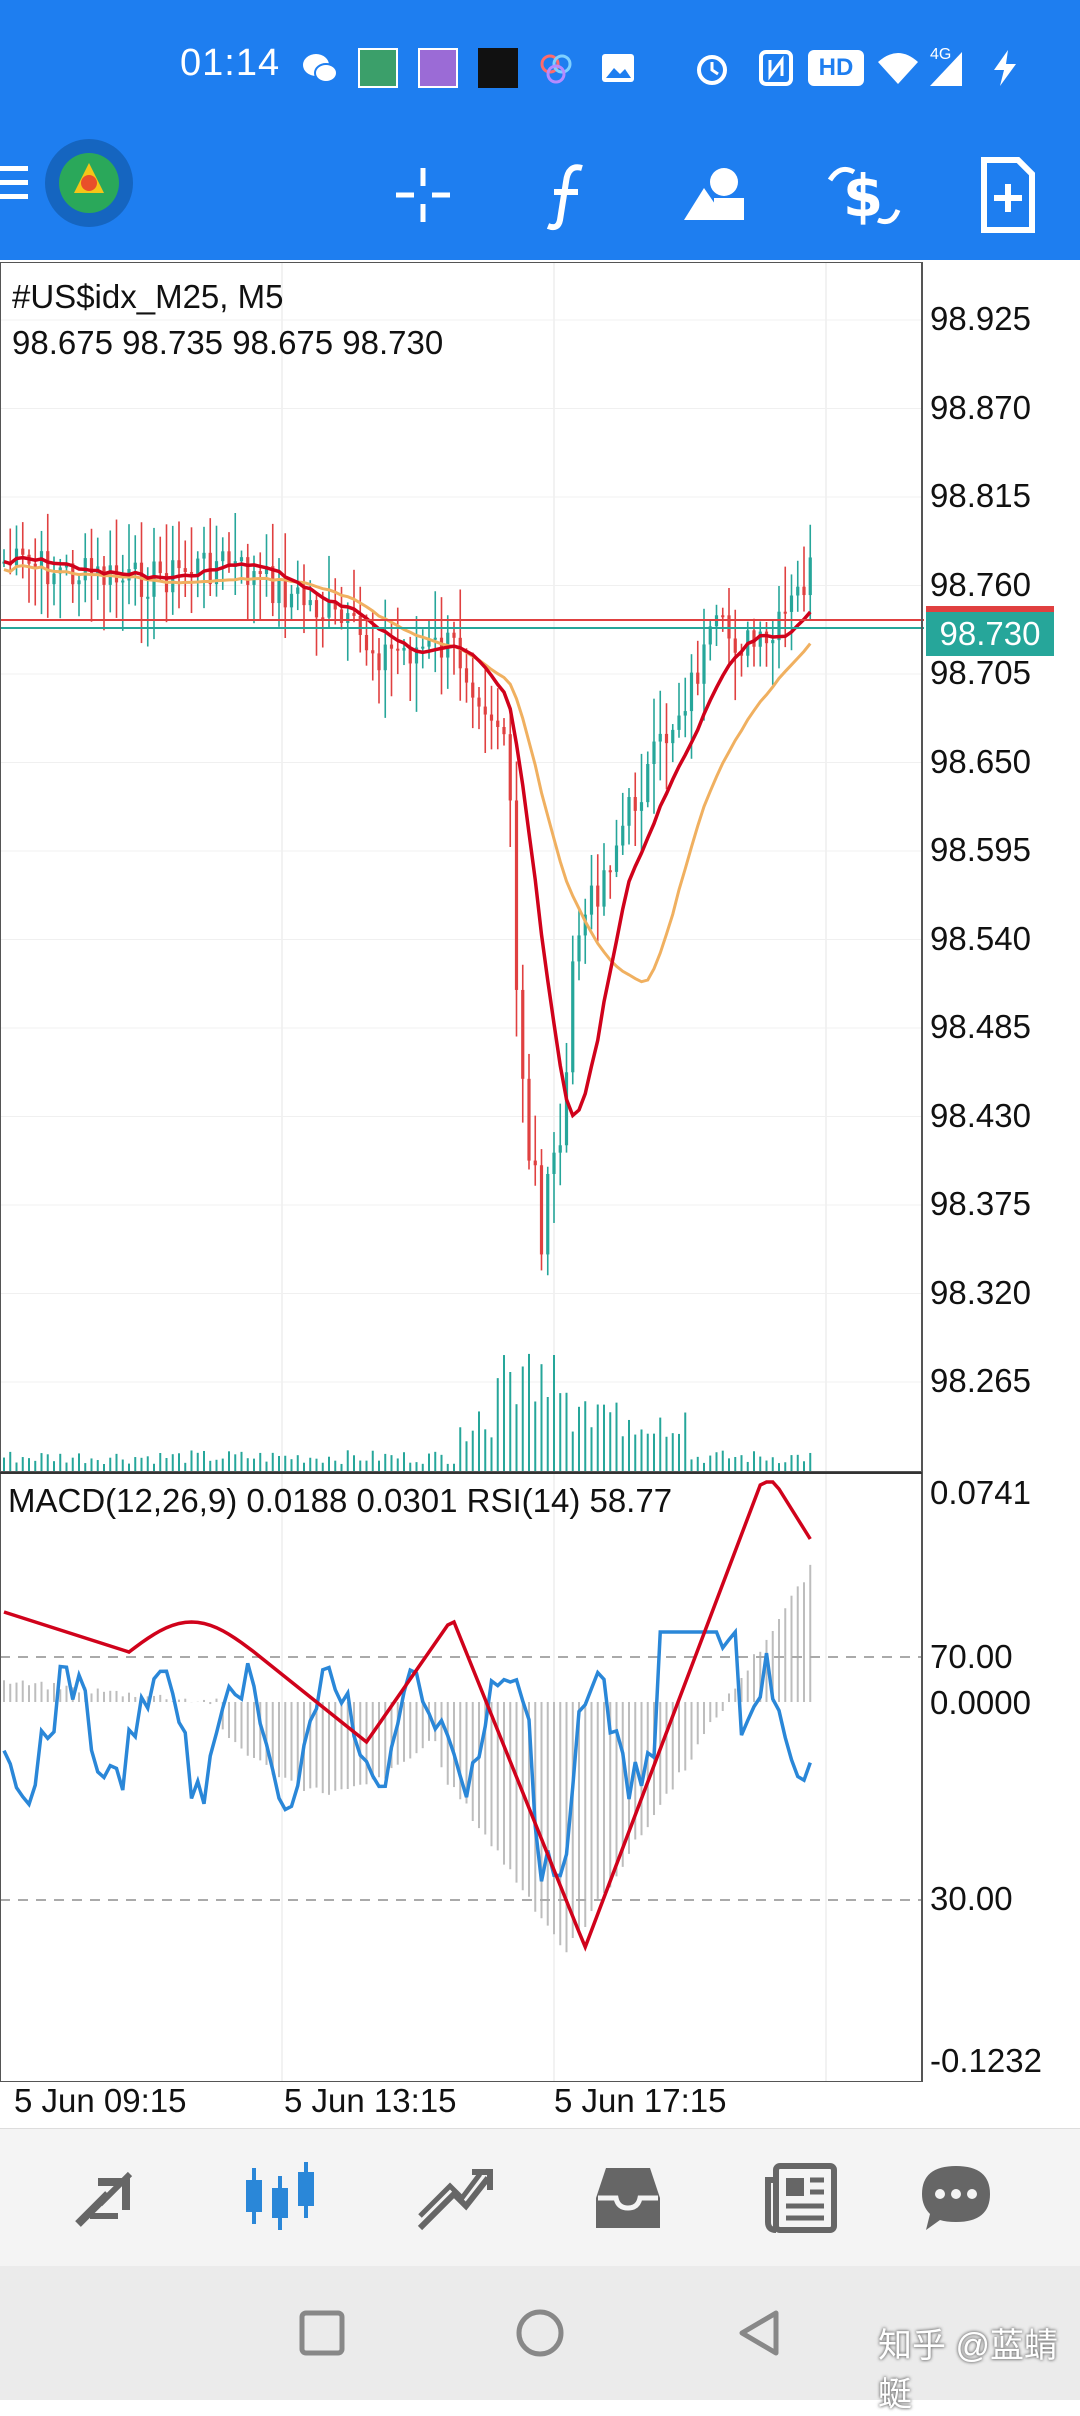 The image size is (1080, 2416). I want to click on cloud-icon, so click(556, 69).